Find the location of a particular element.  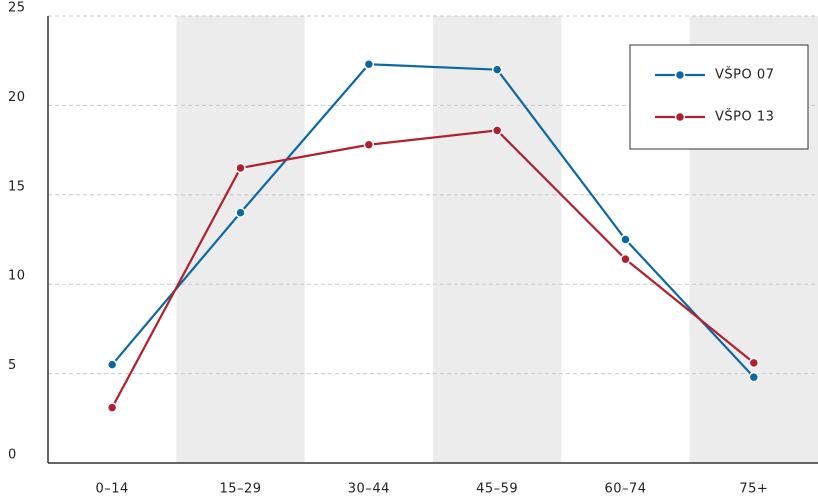

legend-label: VŠPO 13 is located at coordinates (744, 117).